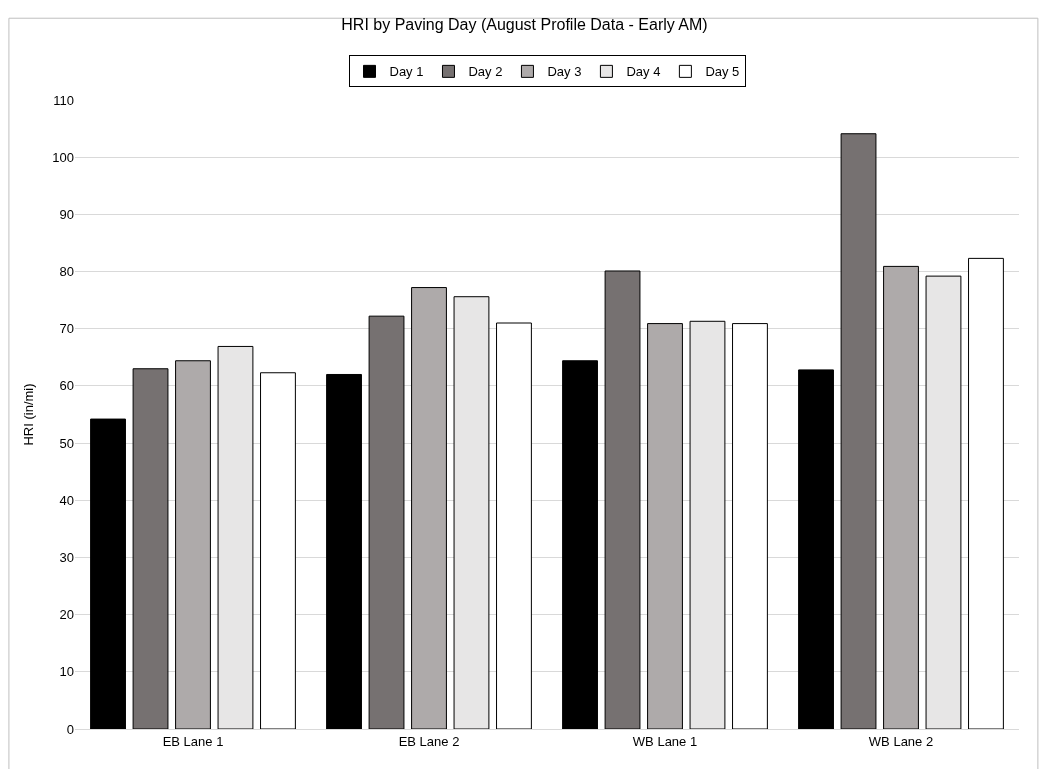 The width and height of the screenshot is (1049, 769). What do you see at coordinates (564, 72) in the screenshot?
I see `legend-label: Day 3` at bounding box center [564, 72].